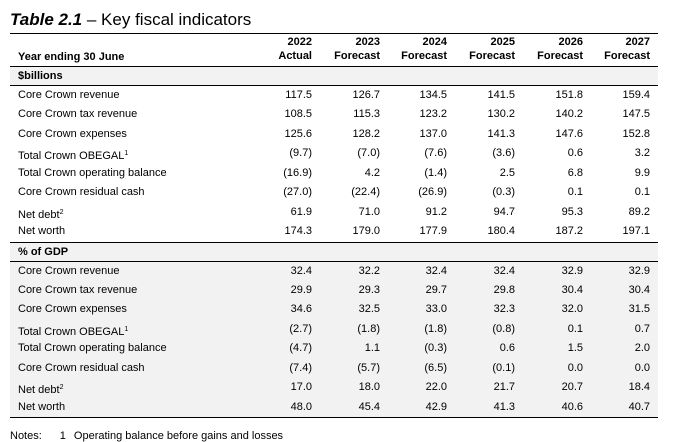  Describe the element at coordinates (636, 133) in the screenshot. I see `cell-value: 152.8` at that location.